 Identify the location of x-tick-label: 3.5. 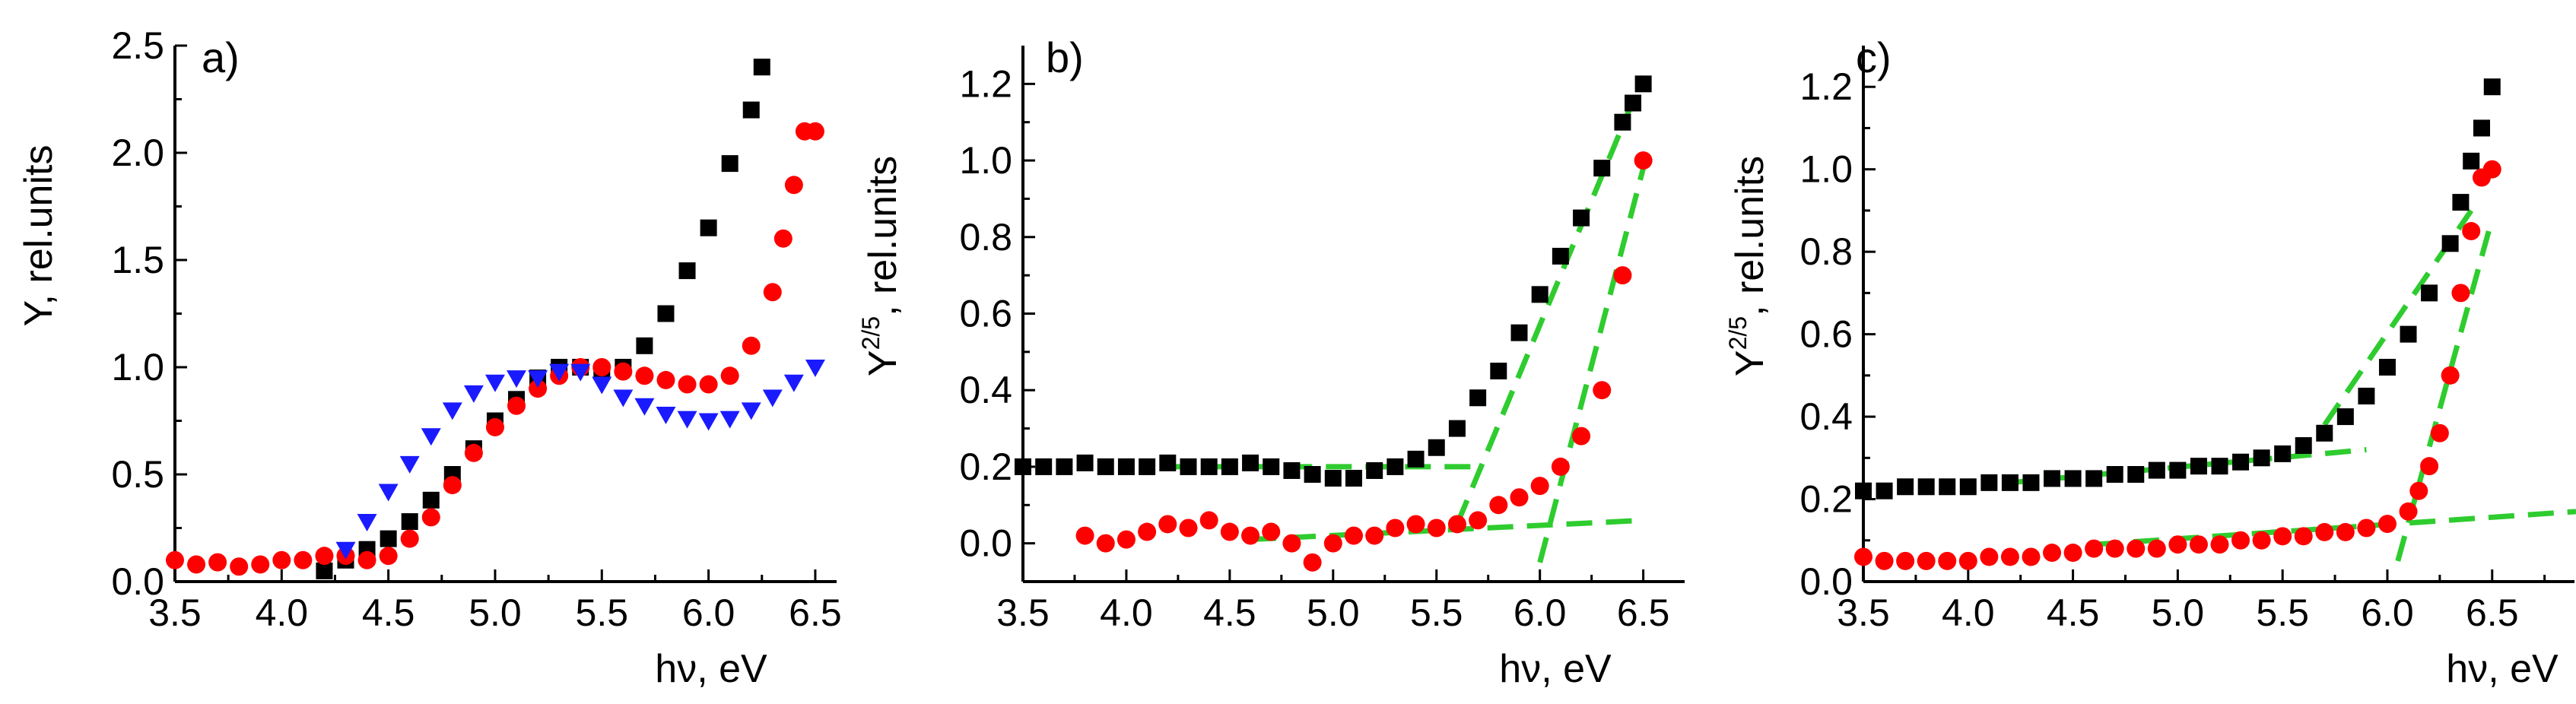
(1023, 613).